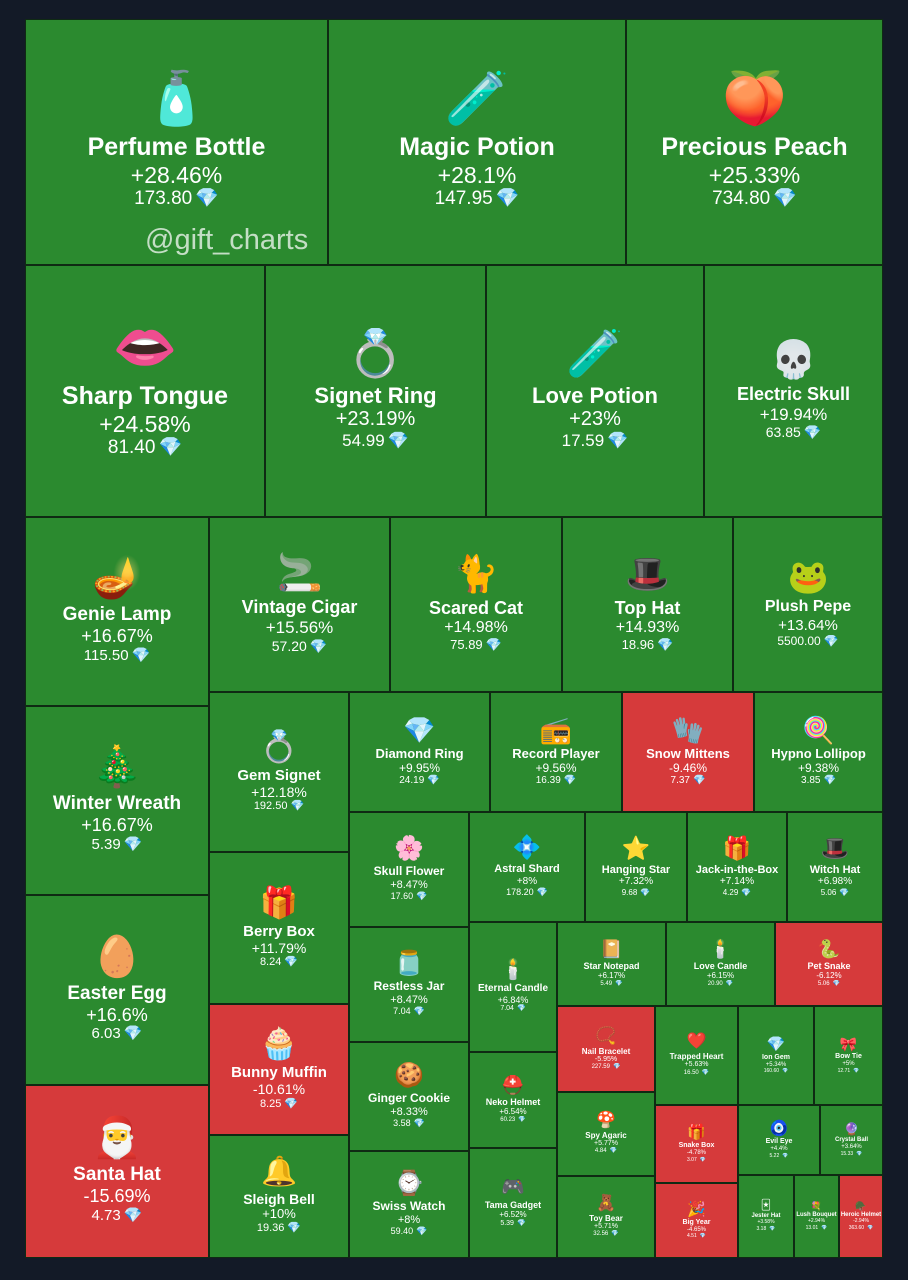 The image size is (908, 1280). What do you see at coordinates (816, 1215) in the screenshot?
I see `gift-name: Lush Bouquet` at bounding box center [816, 1215].